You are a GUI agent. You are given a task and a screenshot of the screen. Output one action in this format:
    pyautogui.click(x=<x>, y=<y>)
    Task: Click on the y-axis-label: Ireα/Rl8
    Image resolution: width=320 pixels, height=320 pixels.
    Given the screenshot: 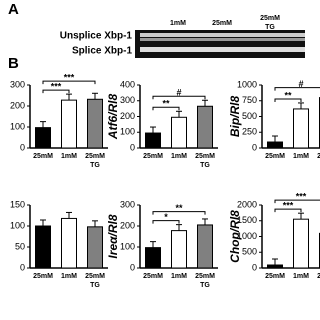 What is the action you would take?
    pyautogui.click(x=113, y=236)
    